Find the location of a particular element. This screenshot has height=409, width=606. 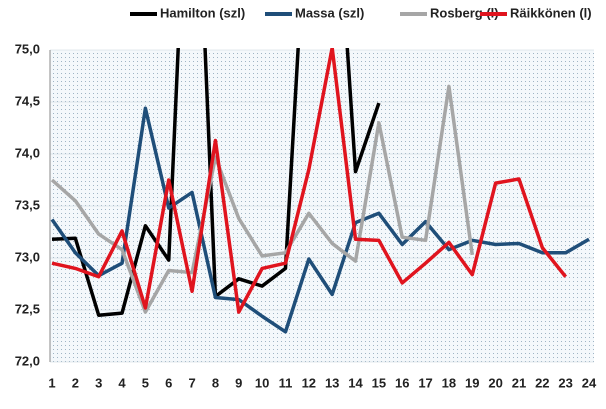

y-tick-label: 73,5 is located at coordinates (27, 204).